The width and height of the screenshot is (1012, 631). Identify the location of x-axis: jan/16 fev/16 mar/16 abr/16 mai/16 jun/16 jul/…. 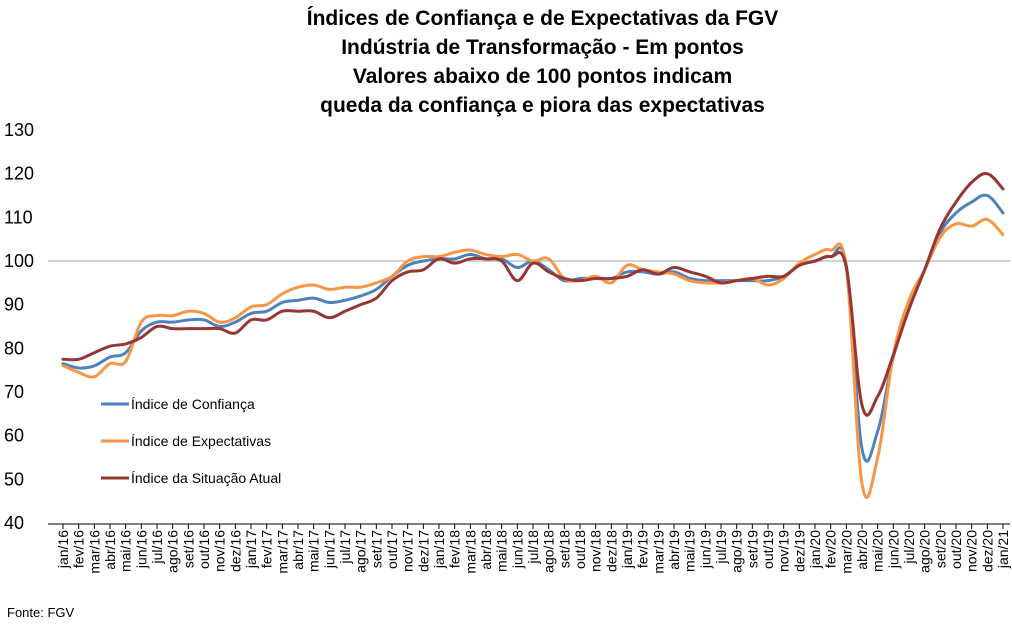
(529, 548).